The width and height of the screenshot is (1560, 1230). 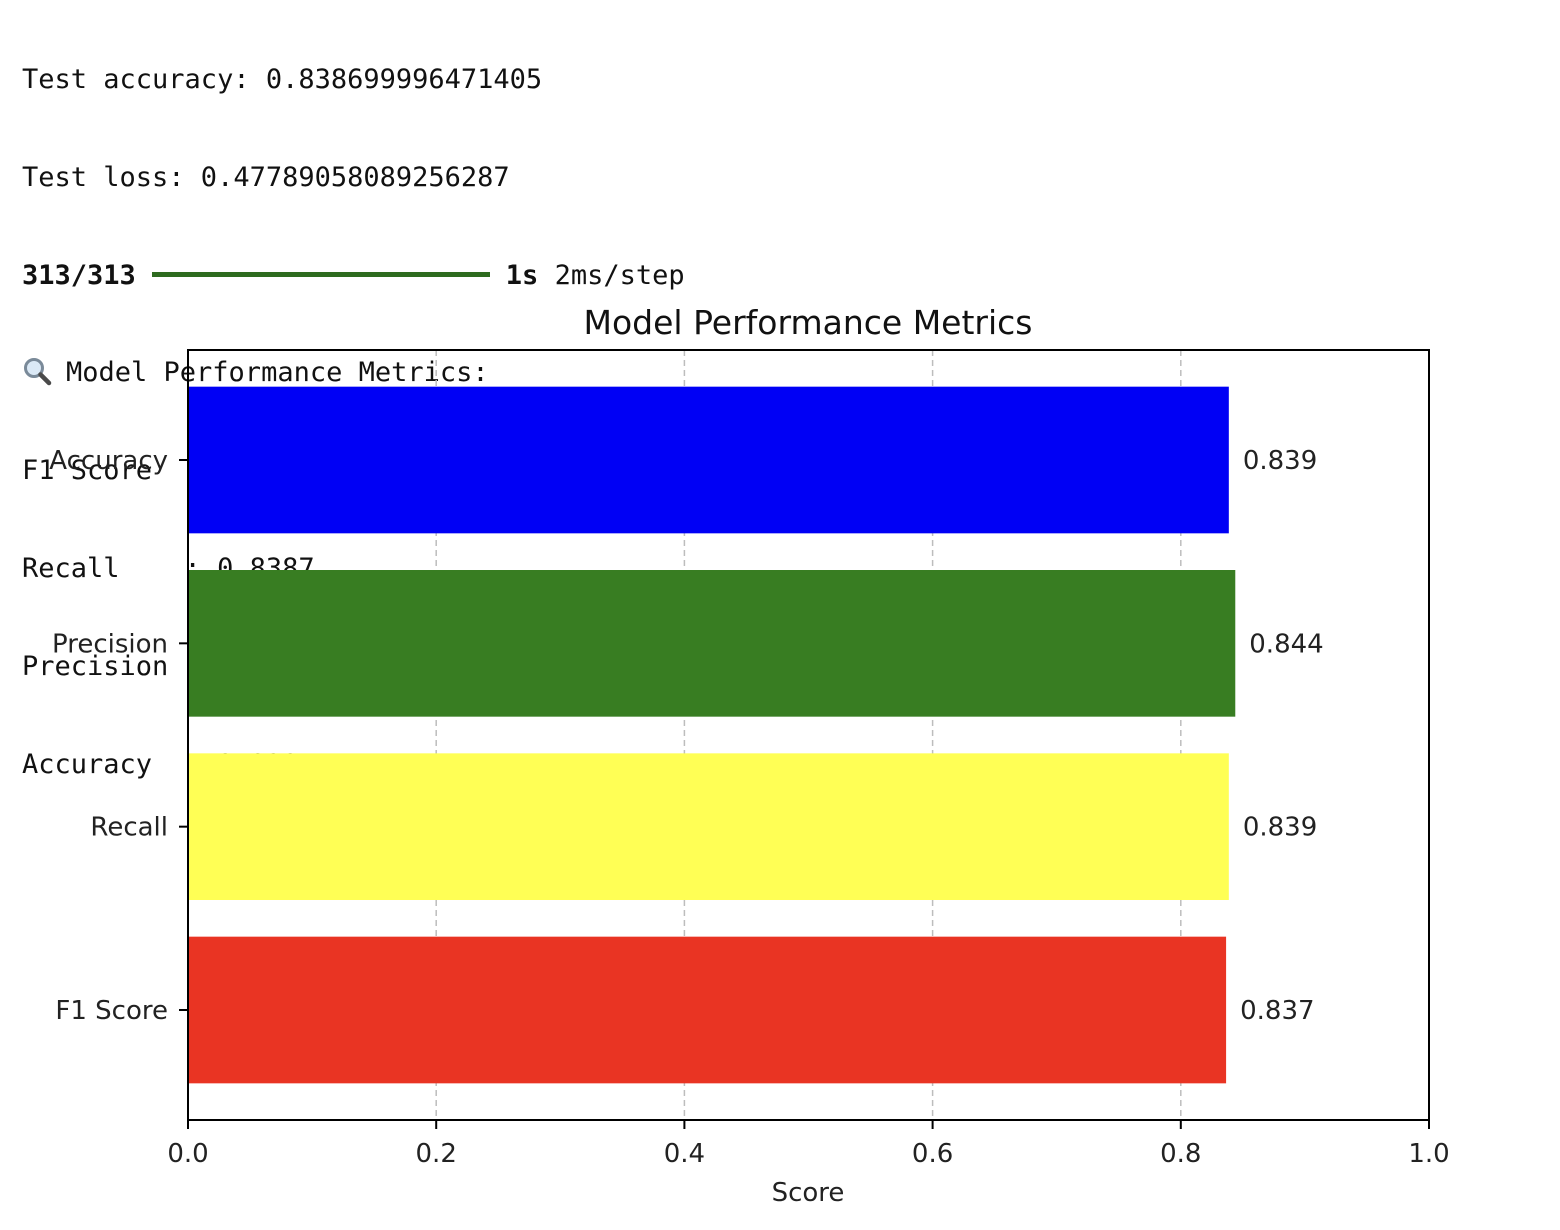 I want to click on bar-value-label: 0.837, so click(x=1277, y=1011).